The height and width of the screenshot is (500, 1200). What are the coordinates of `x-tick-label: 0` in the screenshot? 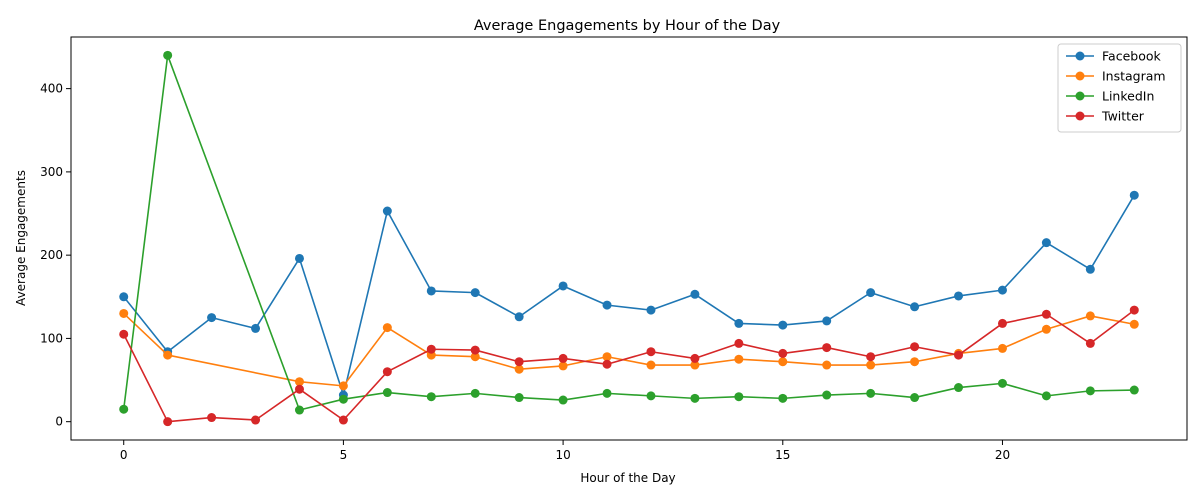 It's located at (124, 455).